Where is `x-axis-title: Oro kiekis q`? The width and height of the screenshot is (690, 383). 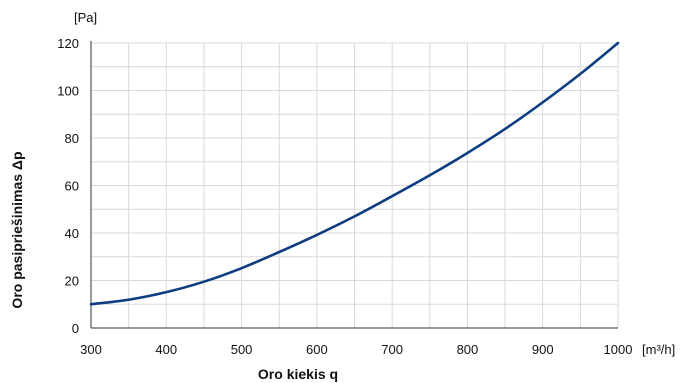 x-axis-title: Oro kiekis q is located at coordinates (298, 374).